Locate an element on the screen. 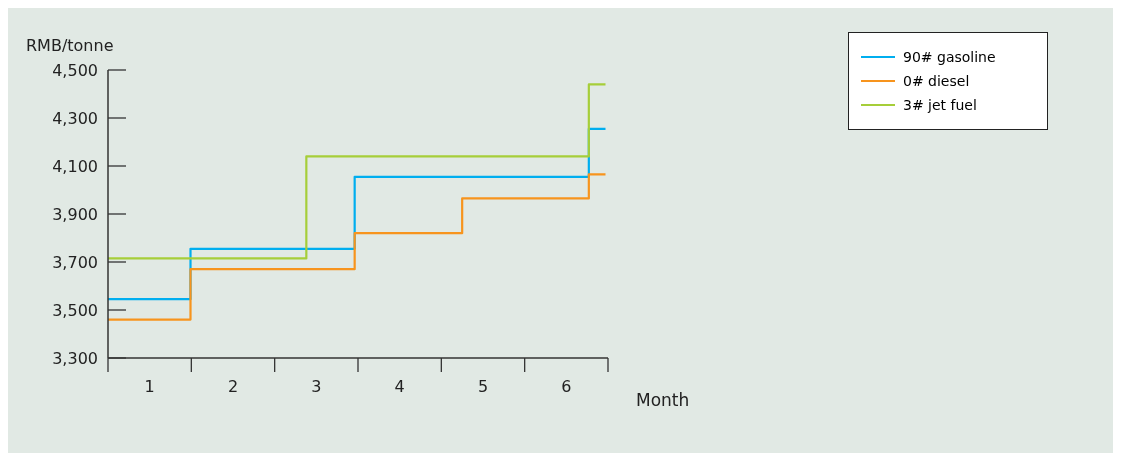  y-tick-label: 4,100 is located at coordinates (75, 166).